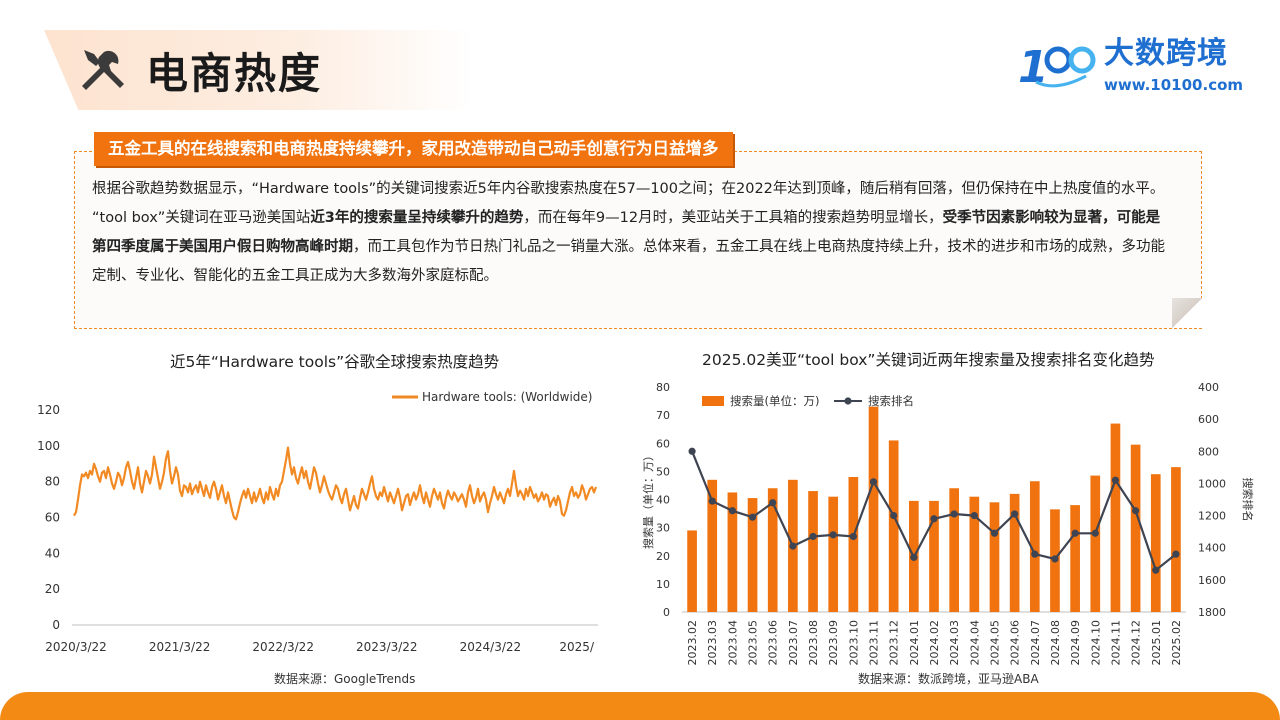 The image size is (1280, 720). What do you see at coordinates (692, 643) in the screenshot?
I see `x-category-label: 2023.02` at bounding box center [692, 643].